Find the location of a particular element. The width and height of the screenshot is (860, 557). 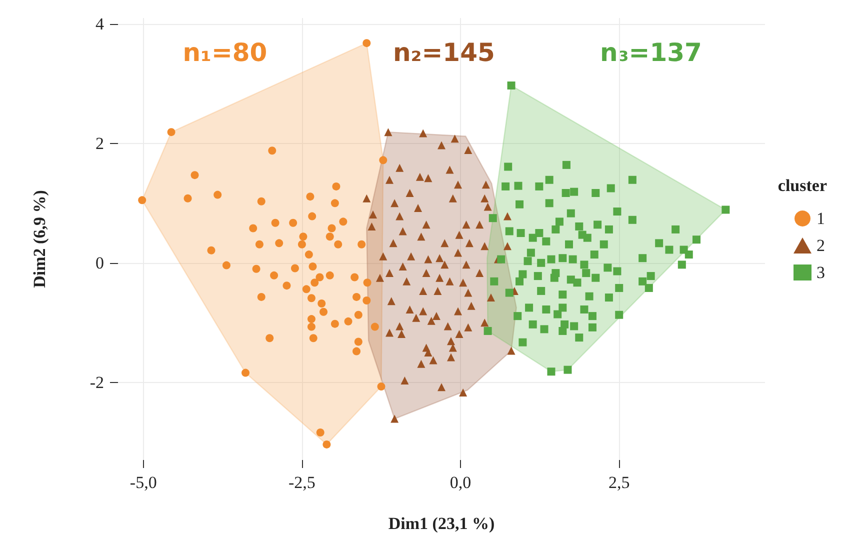

legend-label: 1 is located at coordinates (820, 218).